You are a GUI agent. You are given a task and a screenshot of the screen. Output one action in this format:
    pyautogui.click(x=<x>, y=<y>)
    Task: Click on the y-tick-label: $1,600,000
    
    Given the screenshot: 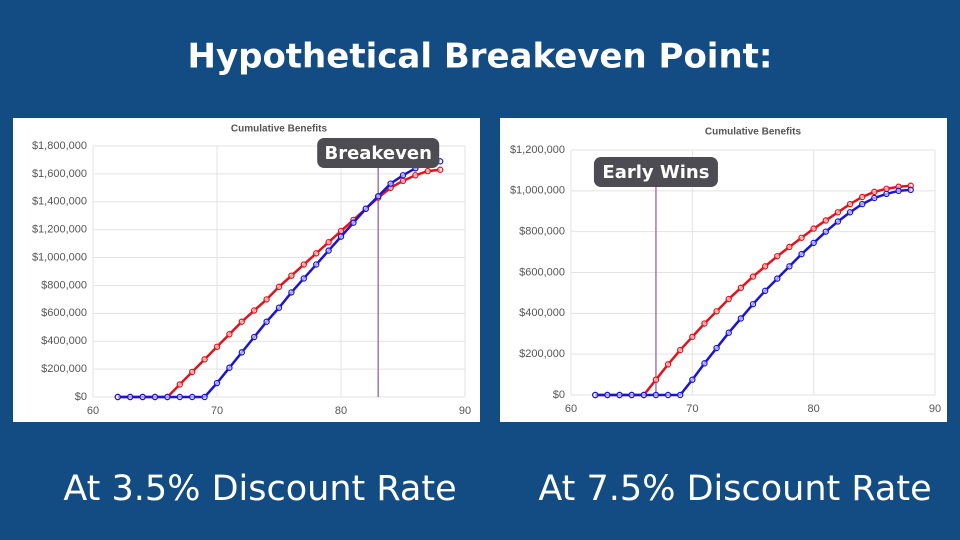 What is the action you would take?
    pyautogui.click(x=59, y=174)
    